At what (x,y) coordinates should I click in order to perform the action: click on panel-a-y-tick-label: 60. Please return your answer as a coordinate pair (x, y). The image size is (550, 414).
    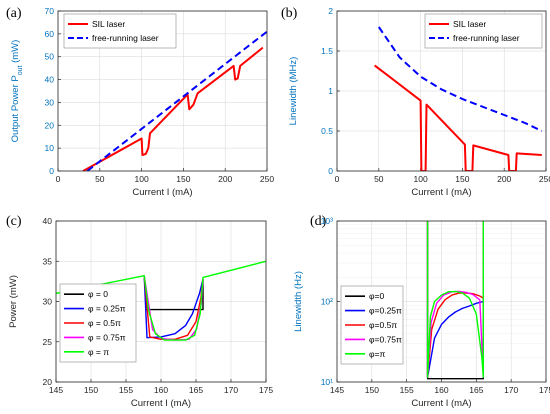
    Looking at the image, I should click on (50, 34).